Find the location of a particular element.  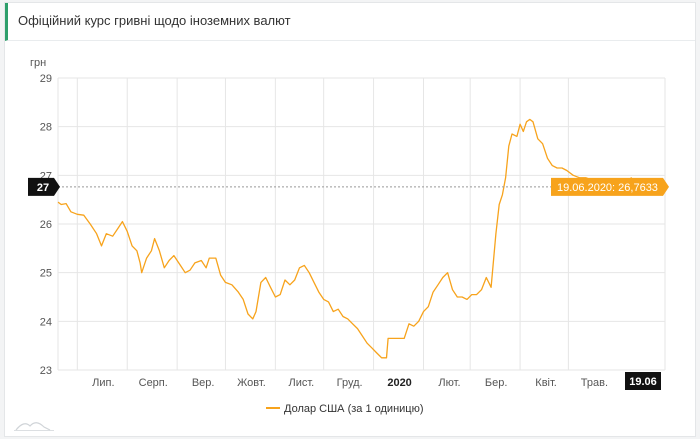

y-tick-label-5: 28 is located at coordinates (46, 128).